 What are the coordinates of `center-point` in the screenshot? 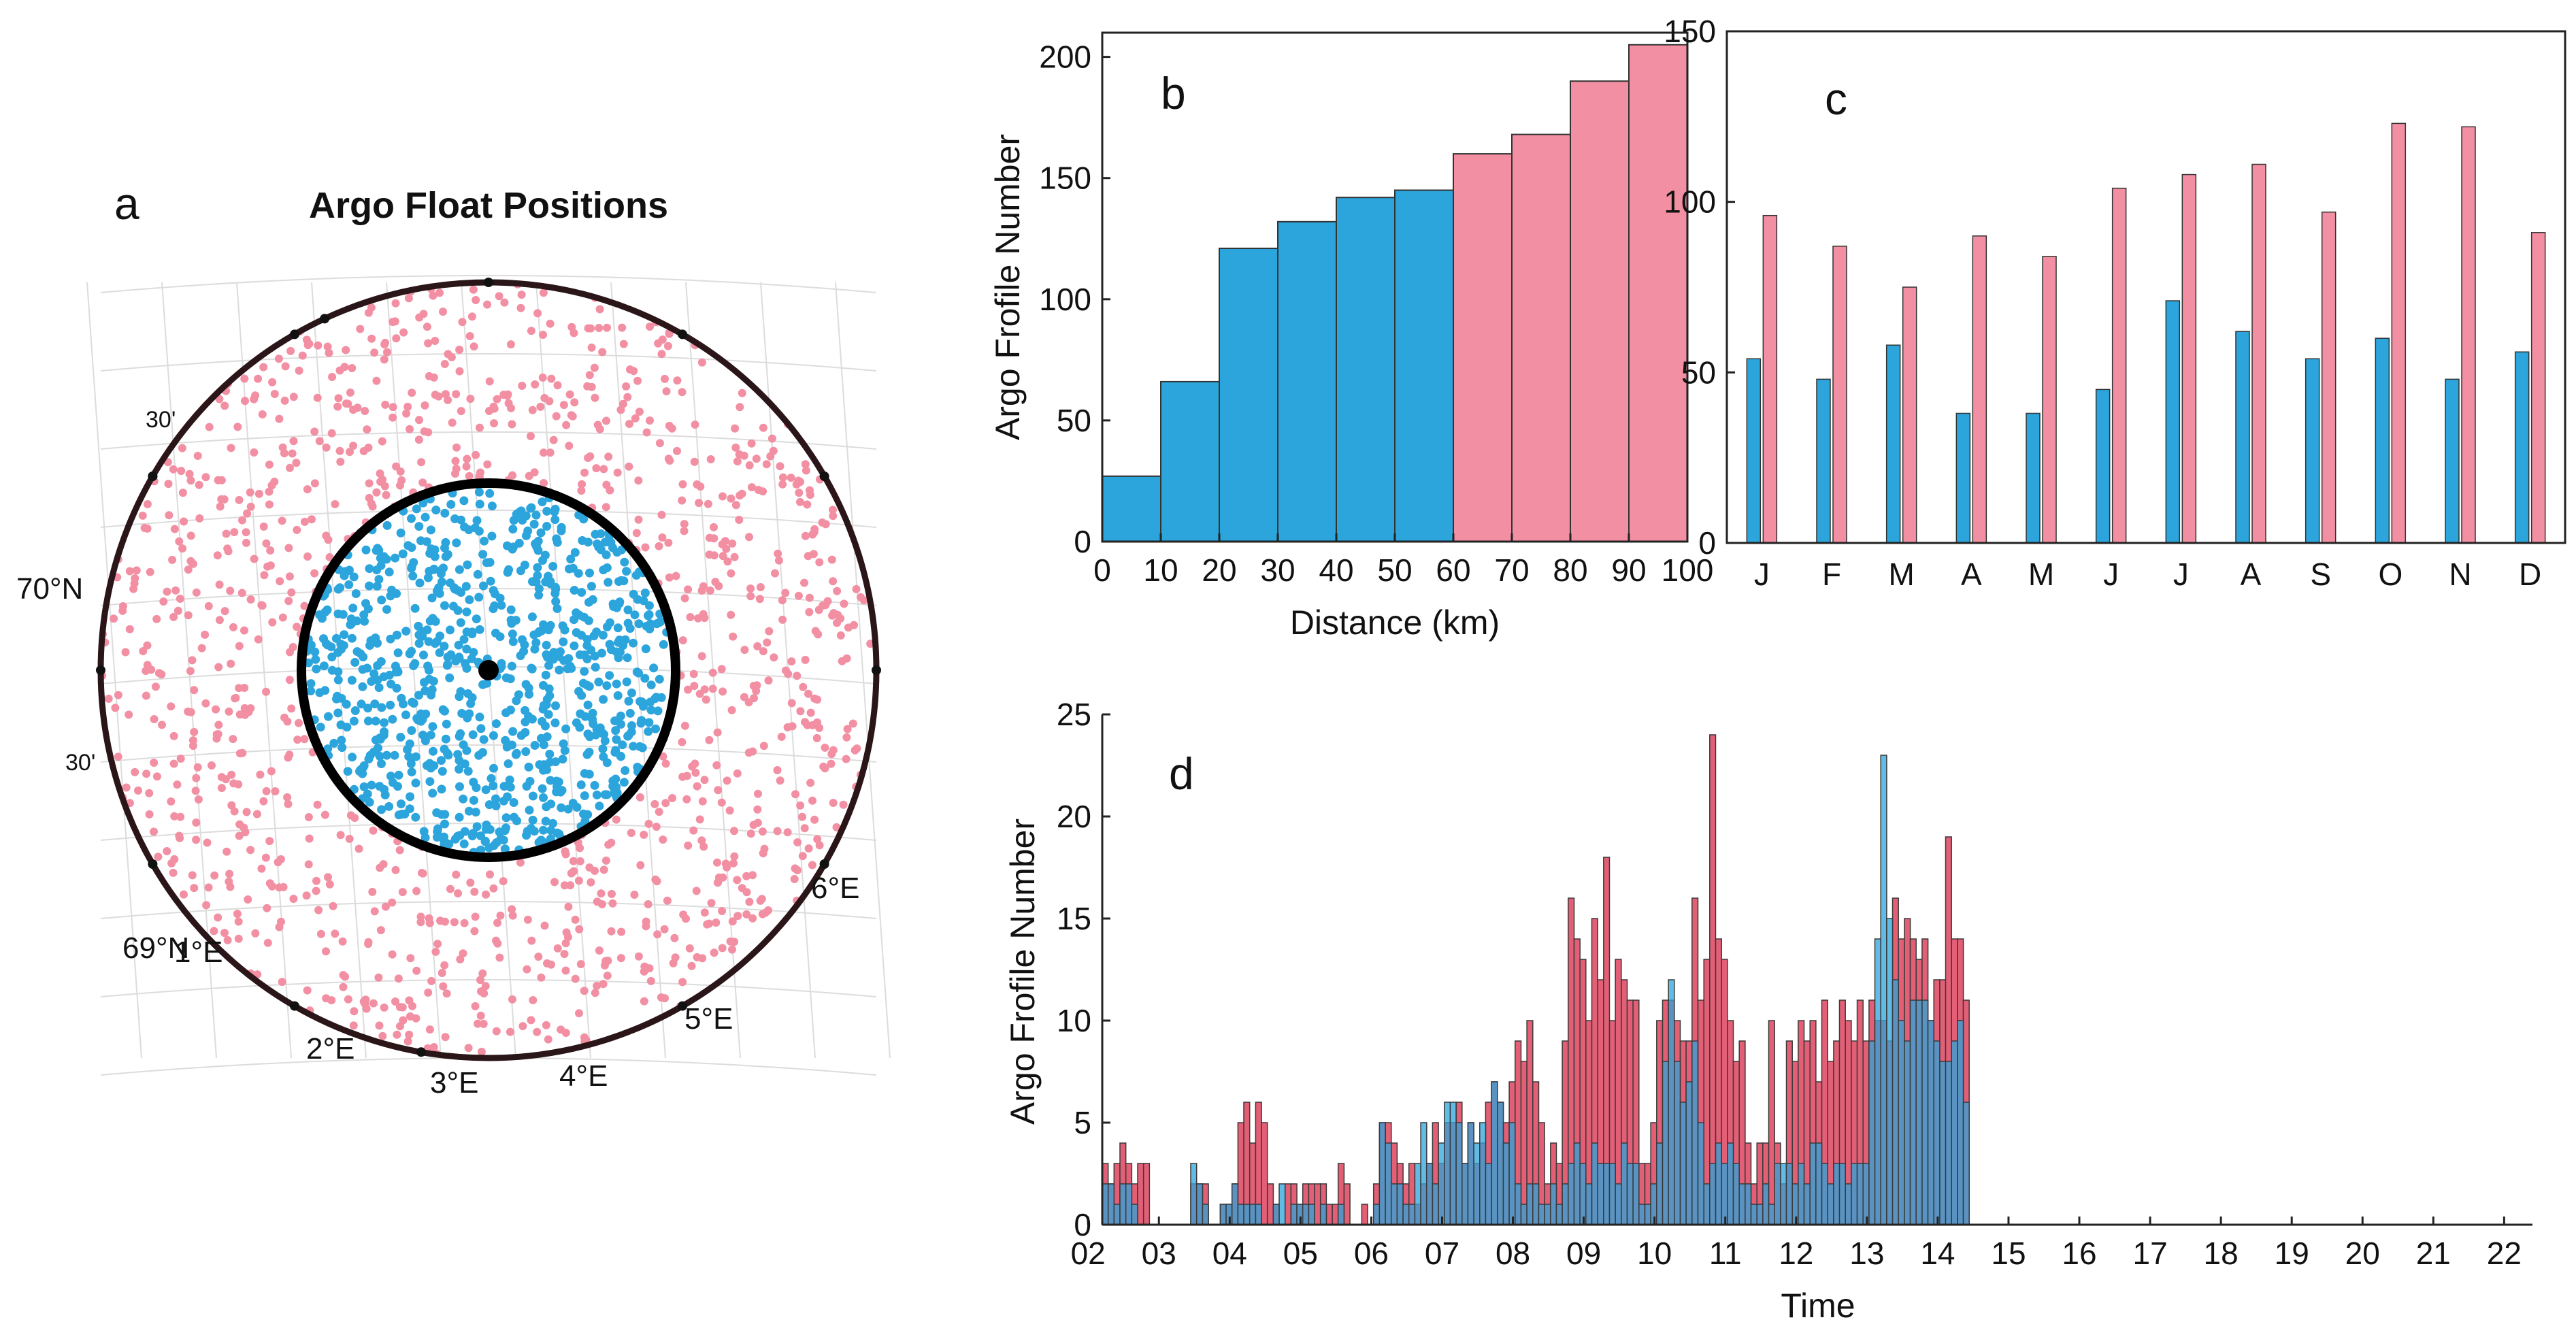 It's located at (489, 670).